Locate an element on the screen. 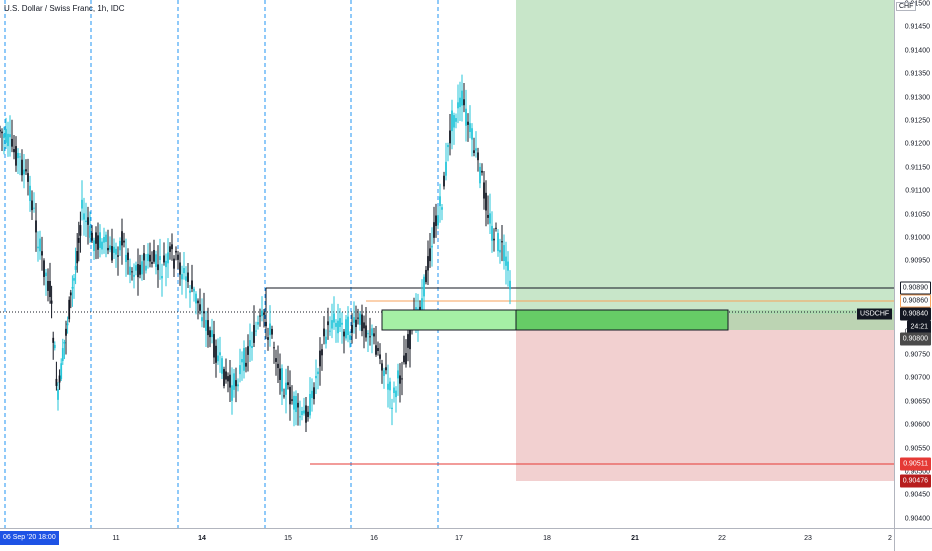 This screenshot has height=551, width=932. price-tick: 0.91400 is located at coordinates (917, 51).